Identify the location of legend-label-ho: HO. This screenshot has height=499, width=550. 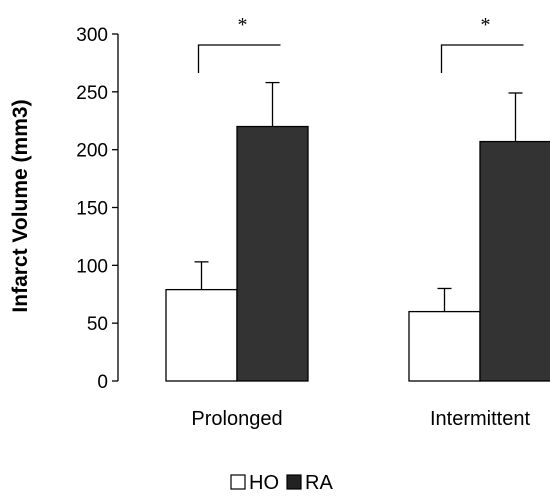
(264, 483).